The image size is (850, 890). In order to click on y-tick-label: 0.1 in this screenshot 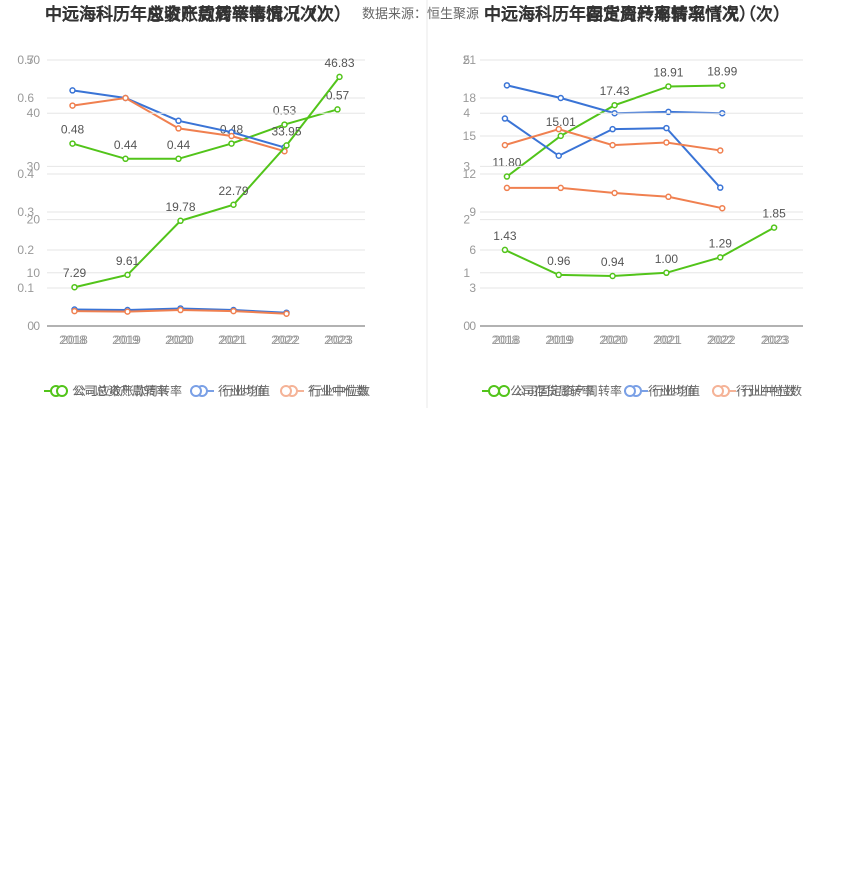, I will do `click(25, 288)`.